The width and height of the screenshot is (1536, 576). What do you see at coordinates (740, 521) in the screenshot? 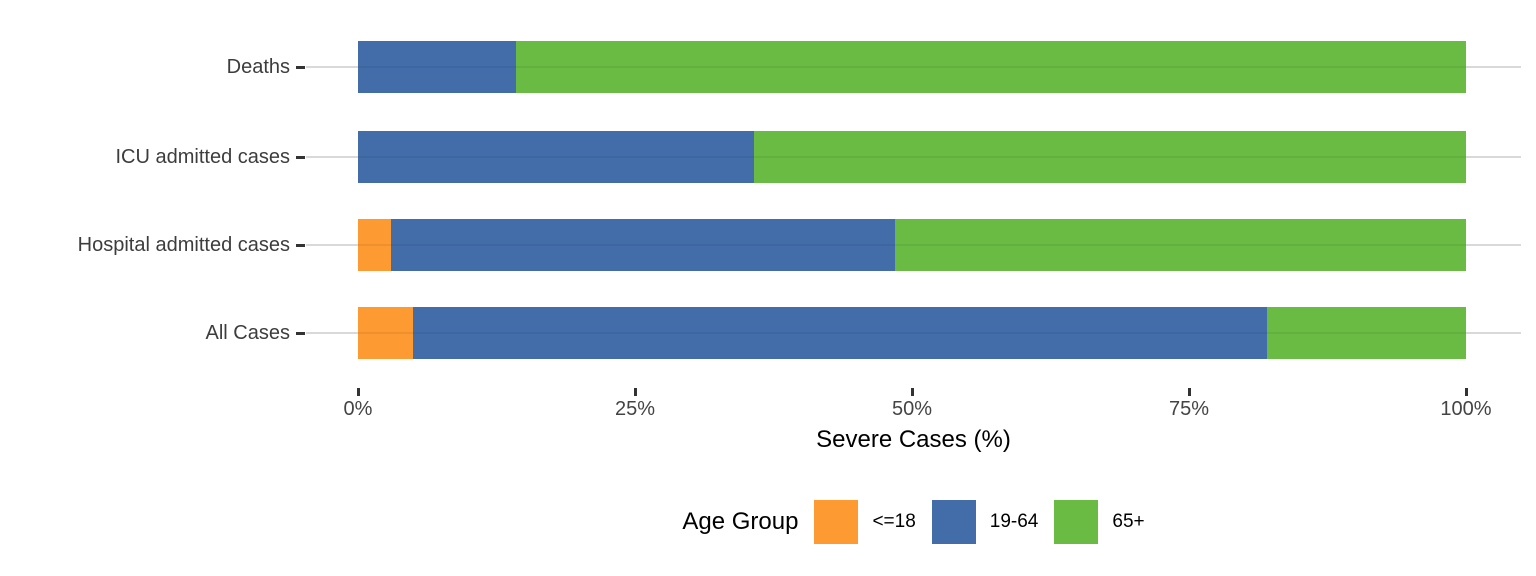
I see `legend-title: Age Group` at bounding box center [740, 521].